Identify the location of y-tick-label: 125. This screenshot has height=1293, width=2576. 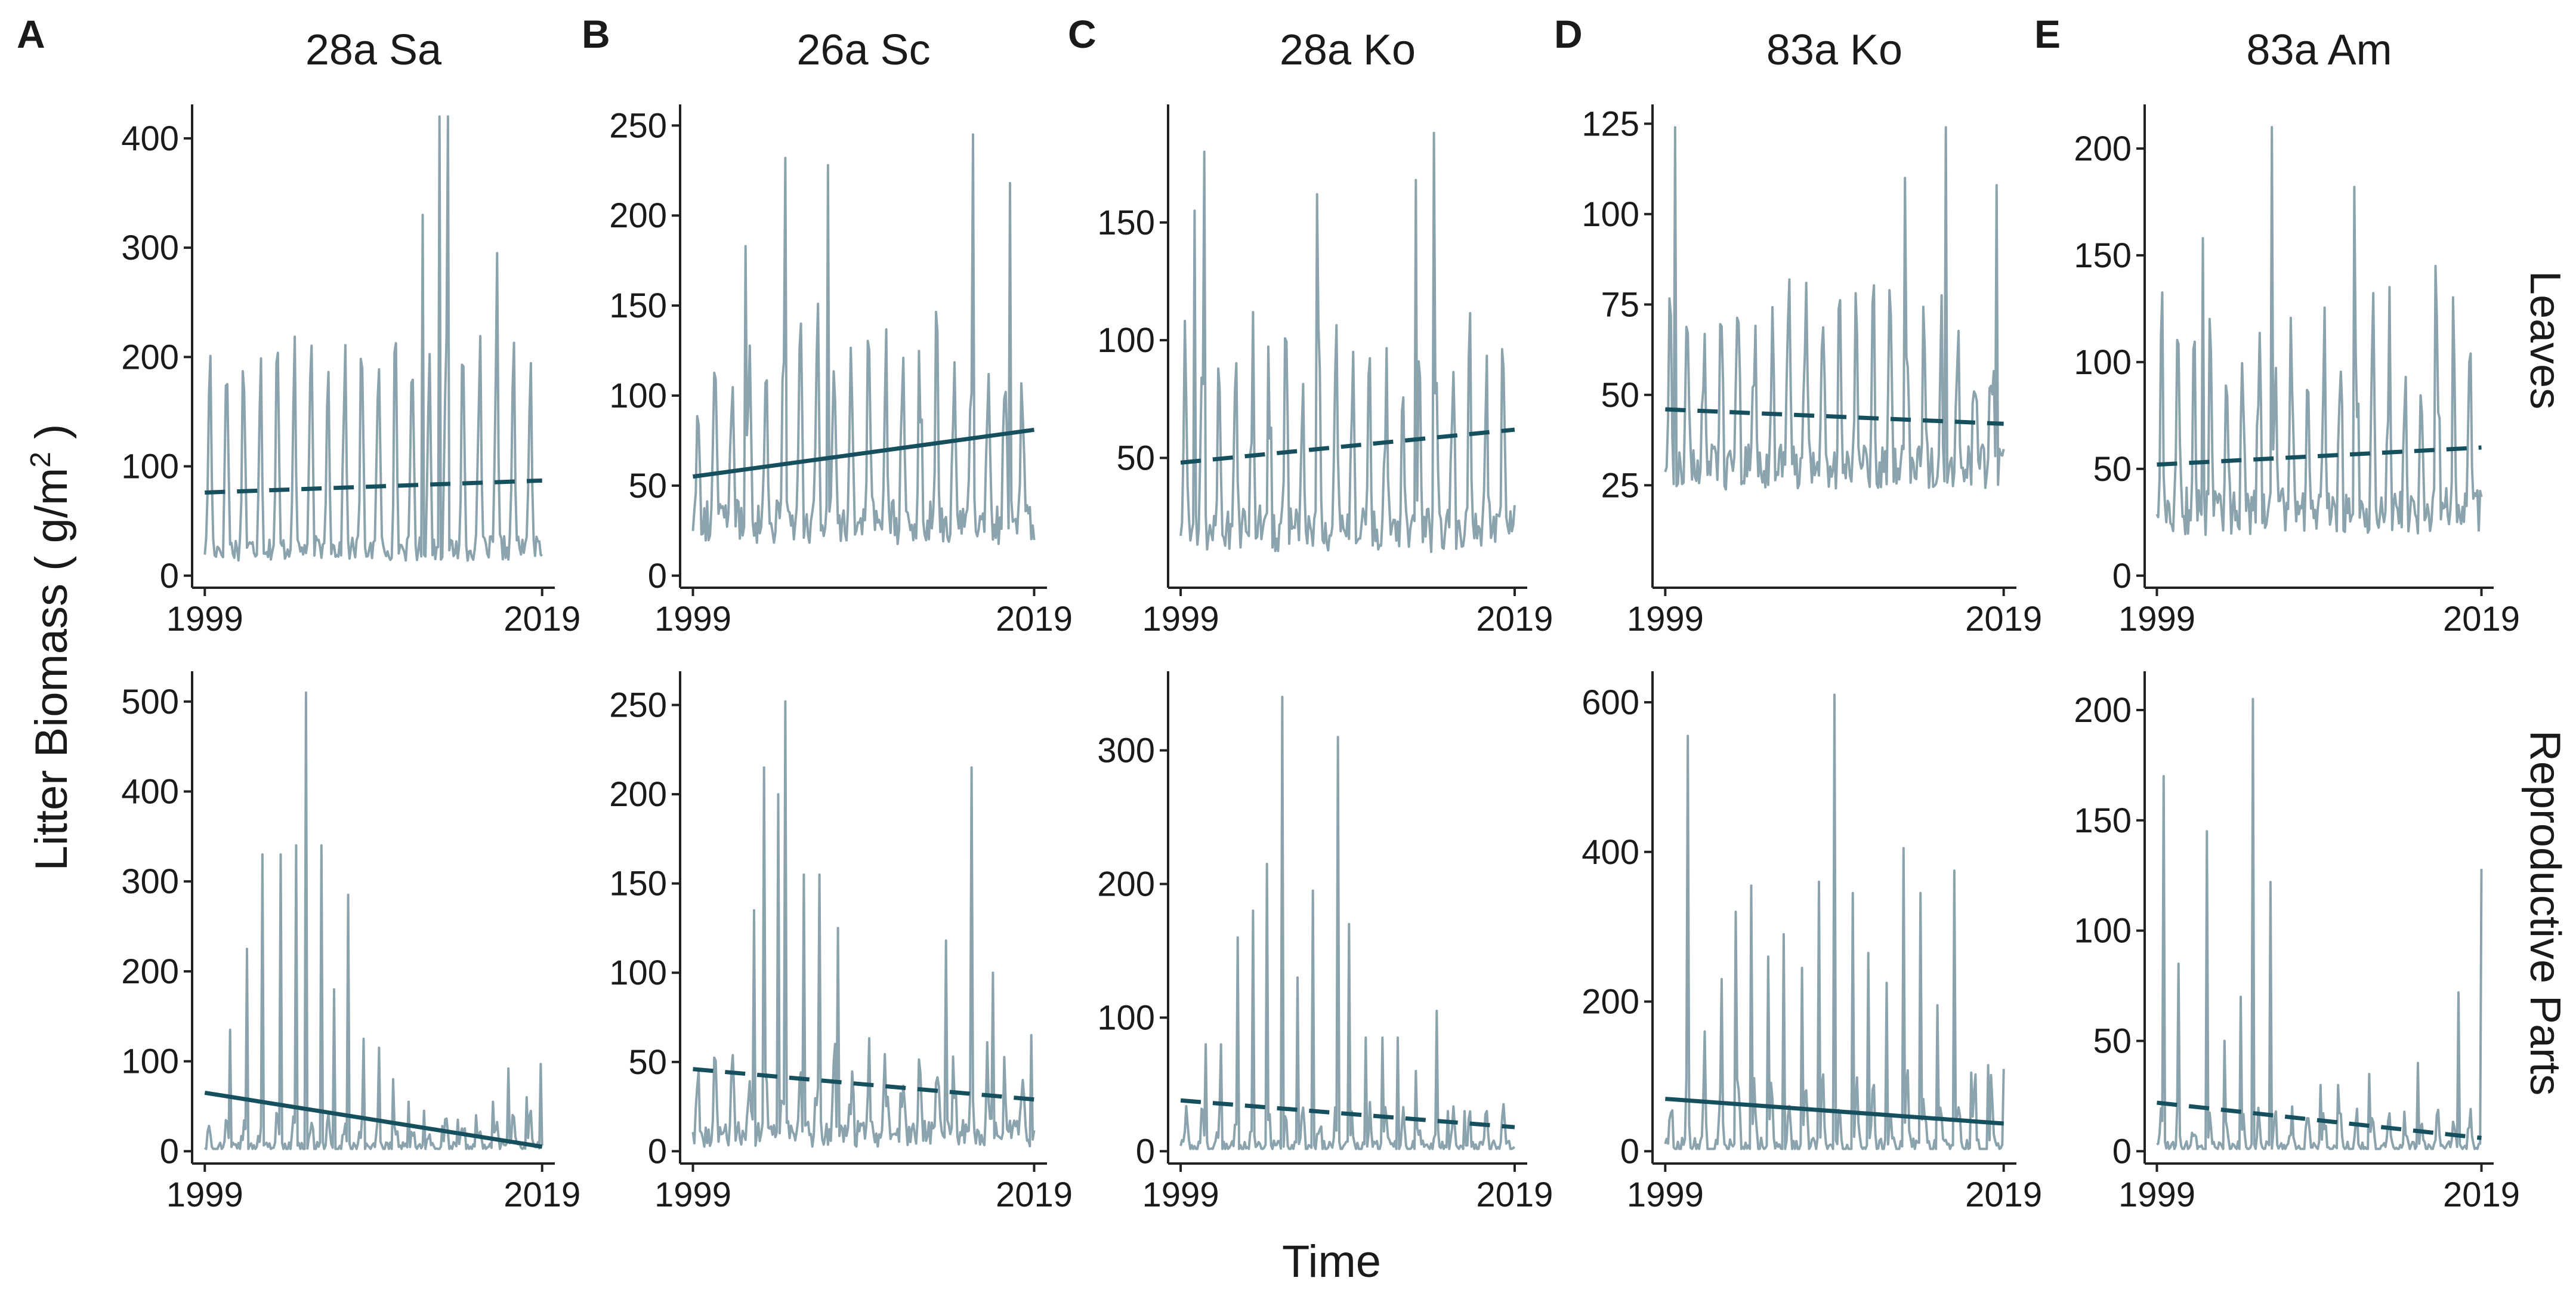
(1610, 123).